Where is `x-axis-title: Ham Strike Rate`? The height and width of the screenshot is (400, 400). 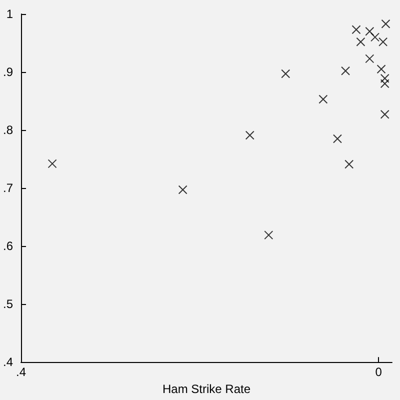 x-axis-title: Ham Strike Rate is located at coordinates (206, 389).